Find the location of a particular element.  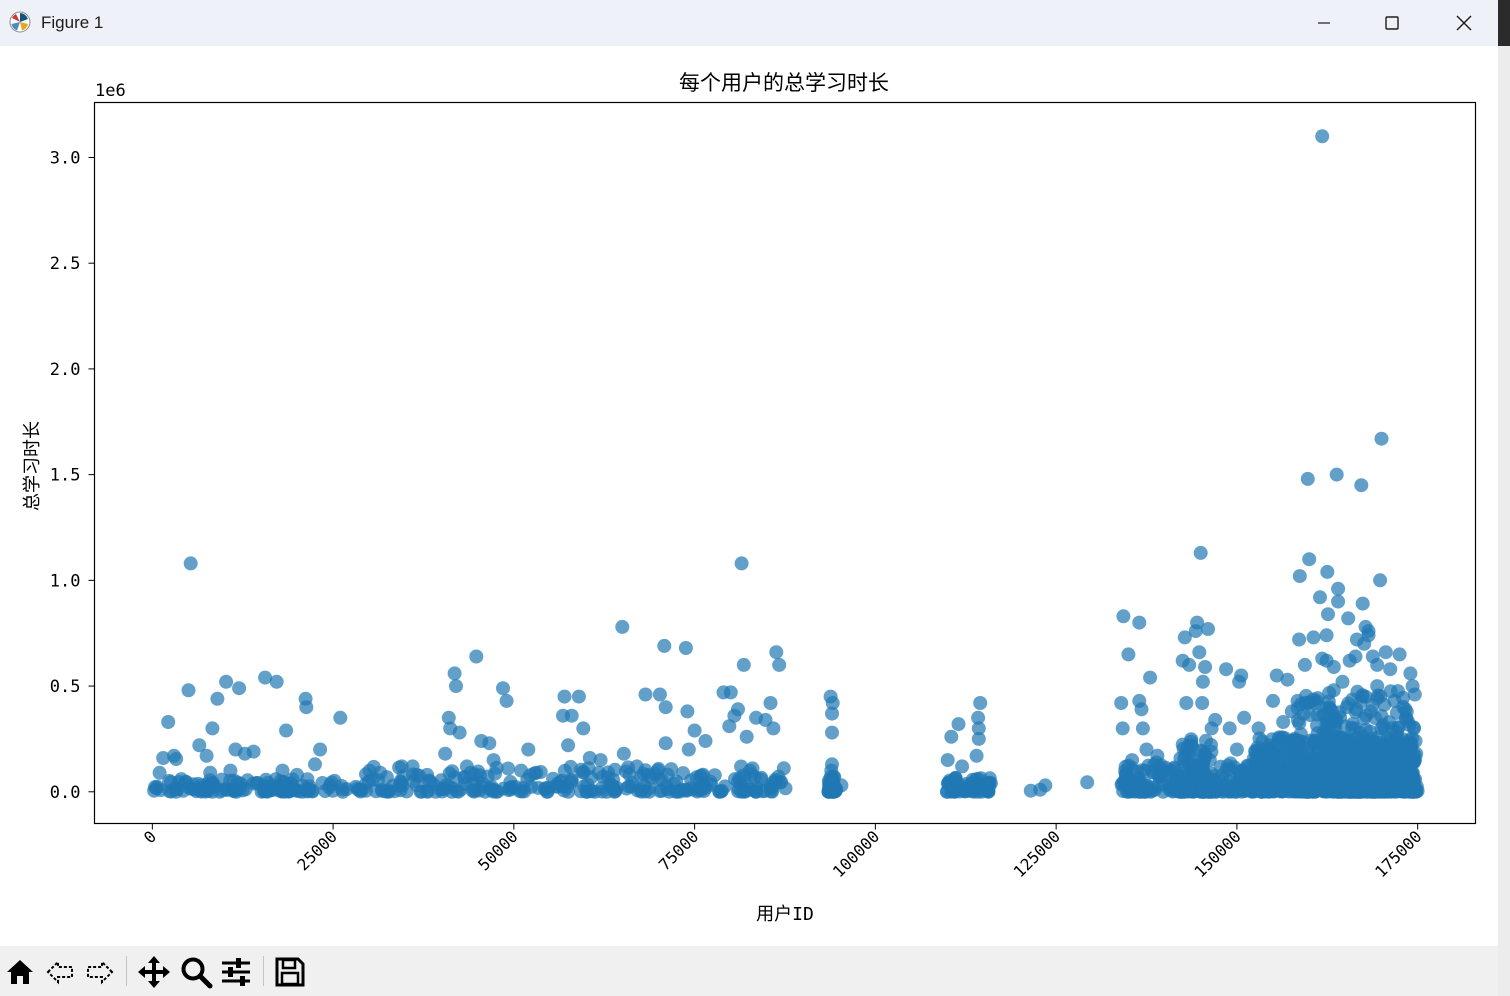

x-tick-label: 0 is located at coordinates (150, 837).